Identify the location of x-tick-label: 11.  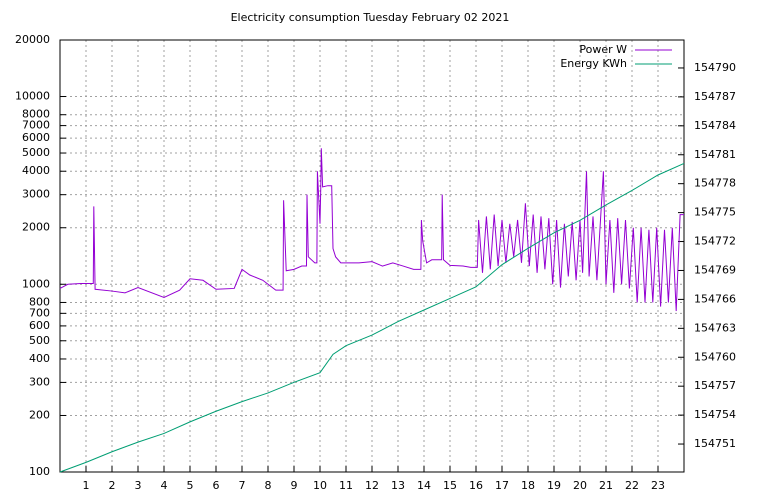
(346, 485).